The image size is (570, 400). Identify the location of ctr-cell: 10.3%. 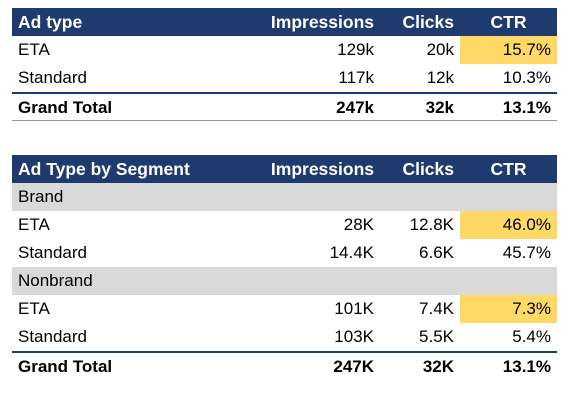
(526, 77).